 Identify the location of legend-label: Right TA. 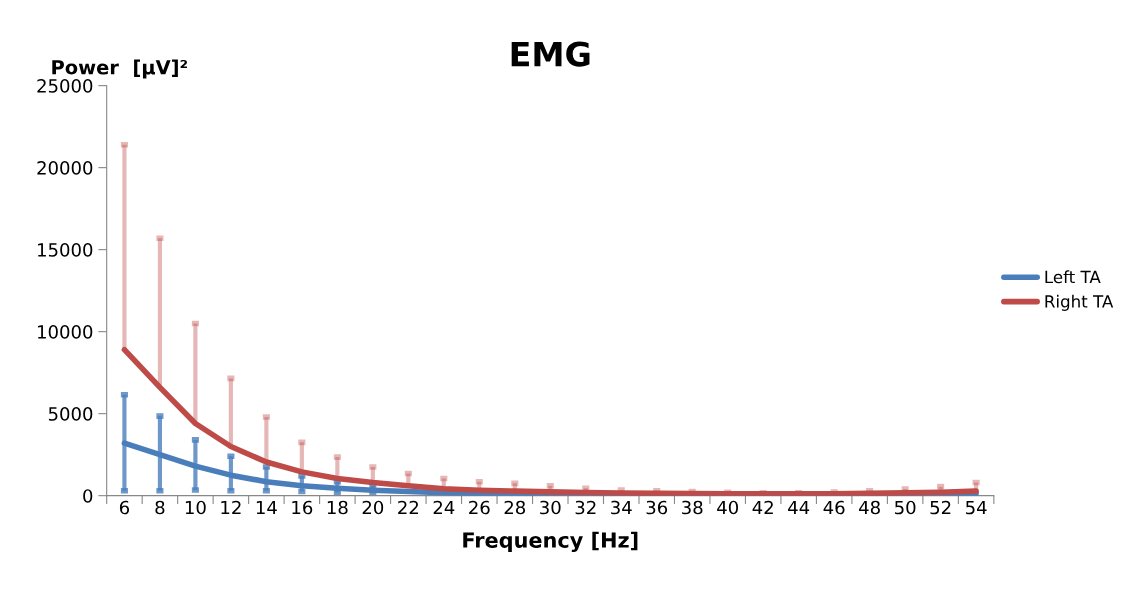
(1079, 302).